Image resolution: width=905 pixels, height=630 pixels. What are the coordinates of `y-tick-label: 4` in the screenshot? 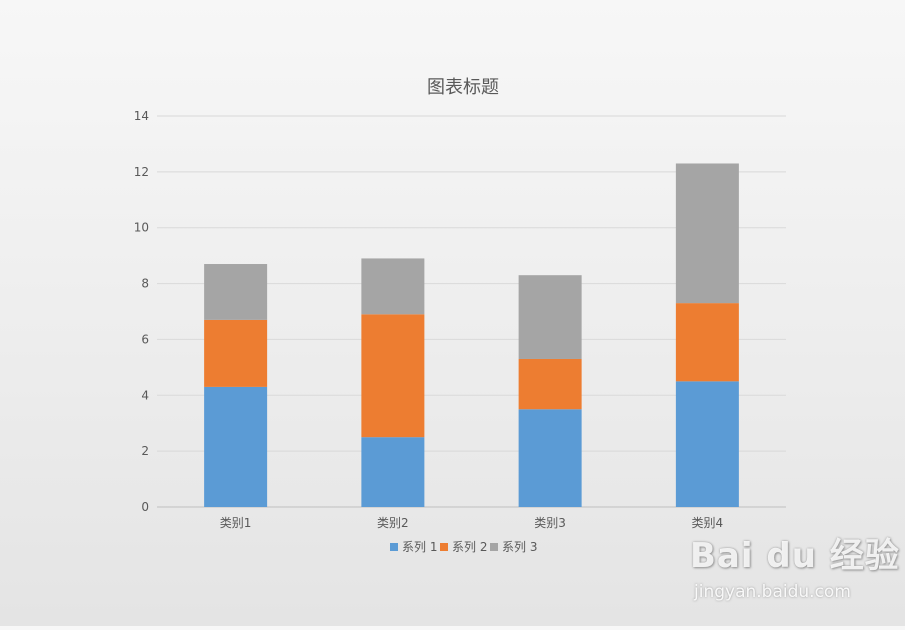 It's located at (145, 395).